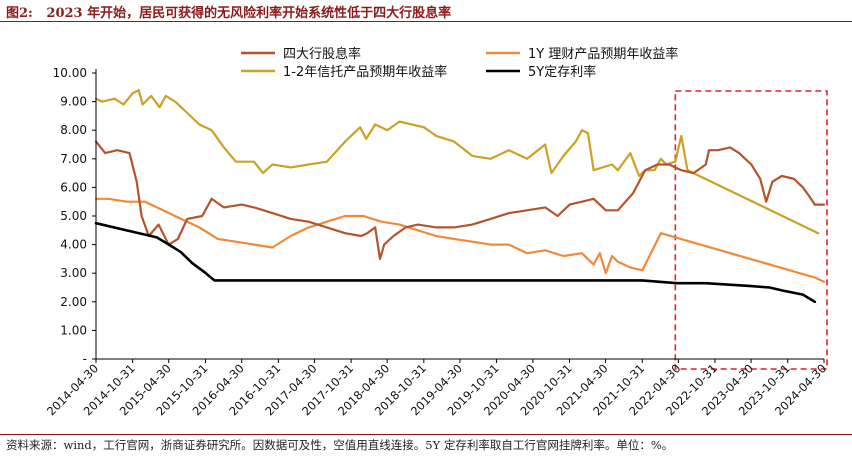  Describe the element at coordinates (73, 102) in the screenshot. I see `y-tick-label: 9.00` at that location.